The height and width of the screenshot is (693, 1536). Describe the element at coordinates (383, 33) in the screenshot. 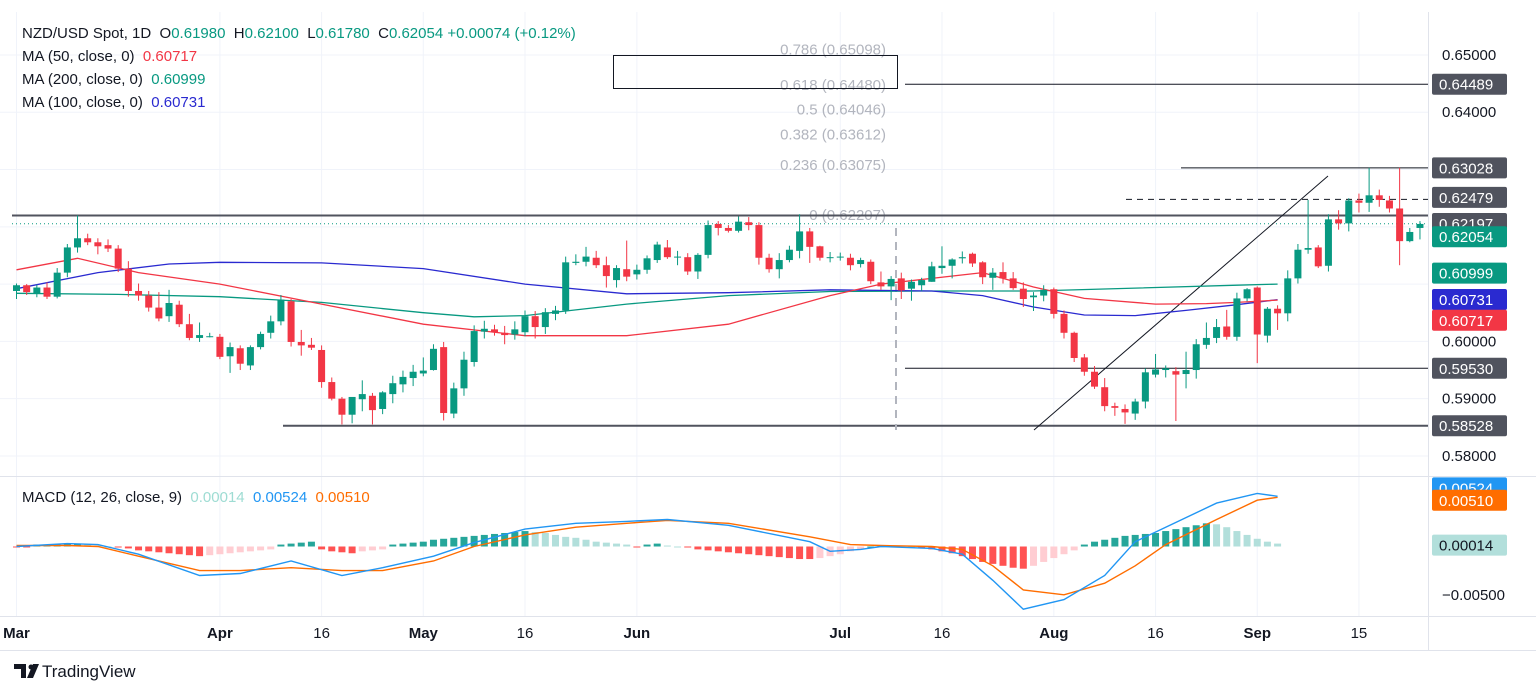

I see `close-label: C` at that location.